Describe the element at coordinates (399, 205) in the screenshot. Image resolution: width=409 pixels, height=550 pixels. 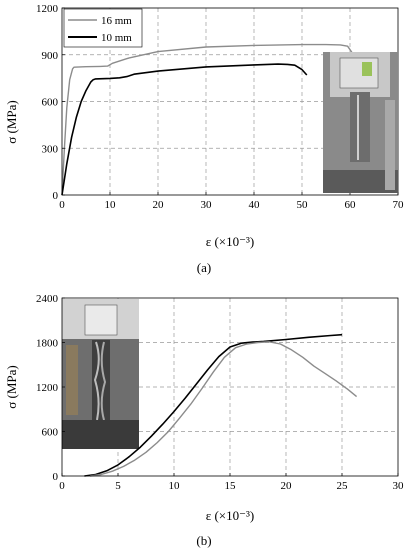
I see `x-tick-label: 70` at that location.